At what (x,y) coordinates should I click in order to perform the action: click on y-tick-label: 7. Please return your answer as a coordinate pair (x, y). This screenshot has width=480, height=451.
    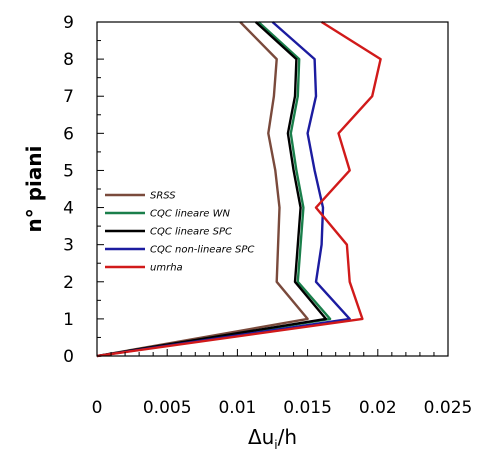
    Looking at the image, I should click on (68, 97).